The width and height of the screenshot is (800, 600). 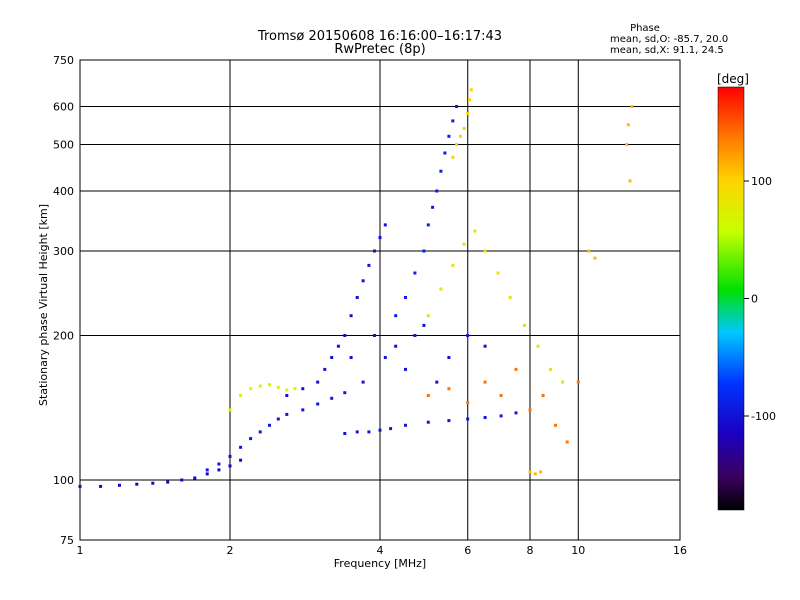 I want to click on colorbar-ticks: 100 0 -100, so click(x=760, y=299).